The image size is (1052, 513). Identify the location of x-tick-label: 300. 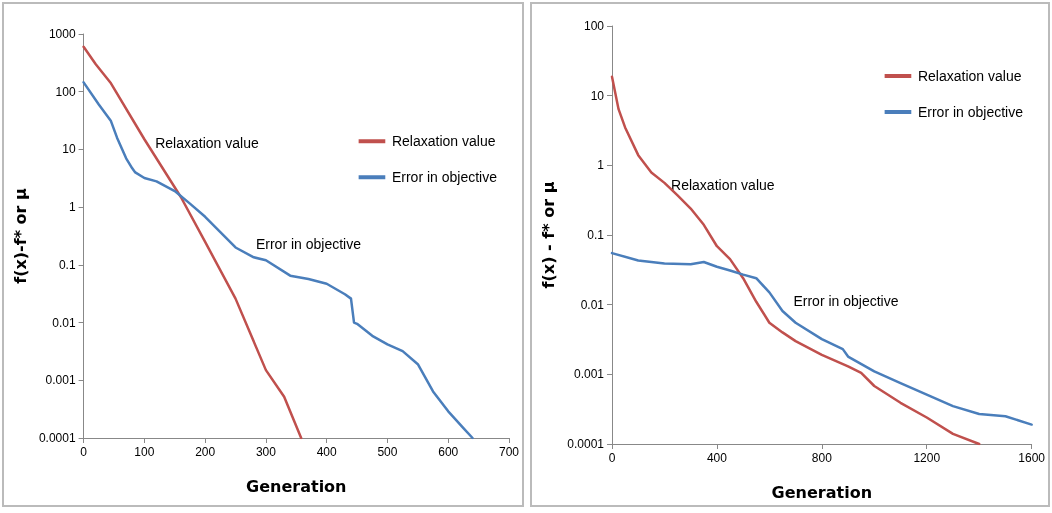
(266, 452).